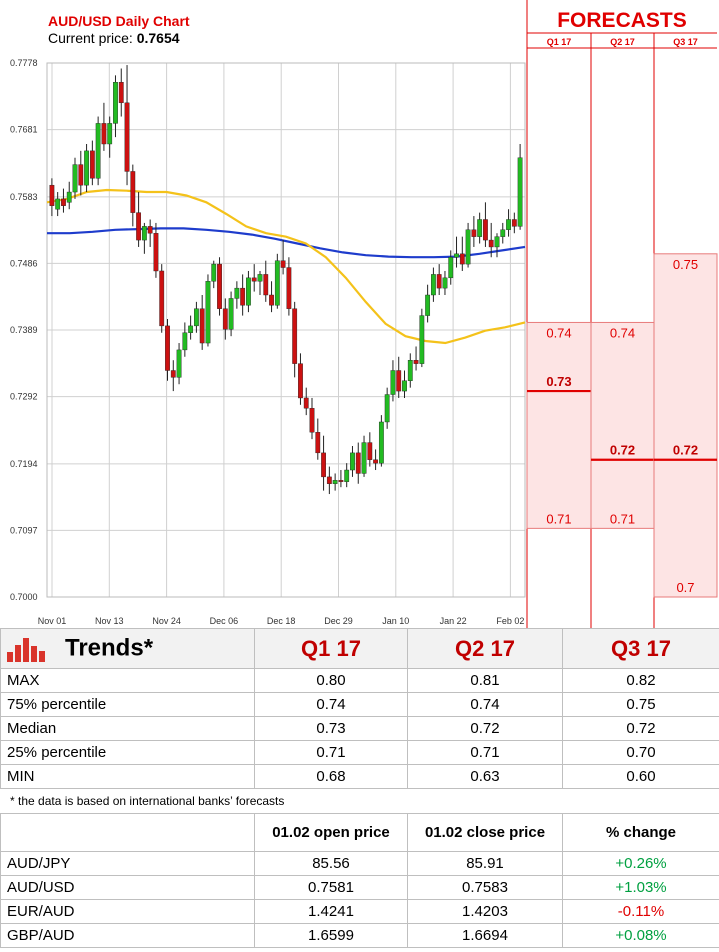  I want to click on row-label: MIN, so click(127, 776).